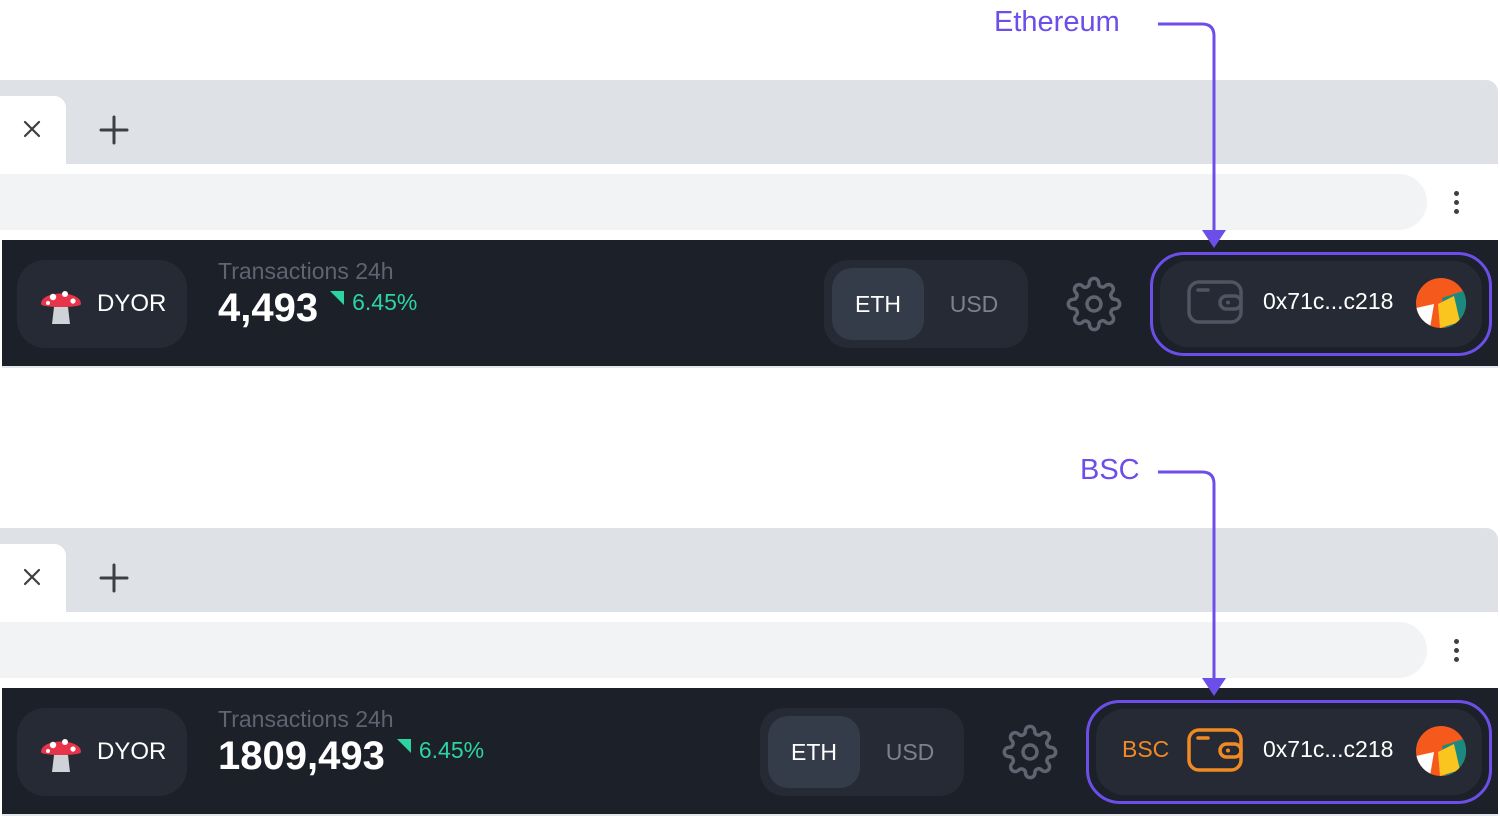 The image size is (1500, 816). Describe the element at coordinates (268, 308) in the screenshot. I see `stat-value: 4,493` at that location.